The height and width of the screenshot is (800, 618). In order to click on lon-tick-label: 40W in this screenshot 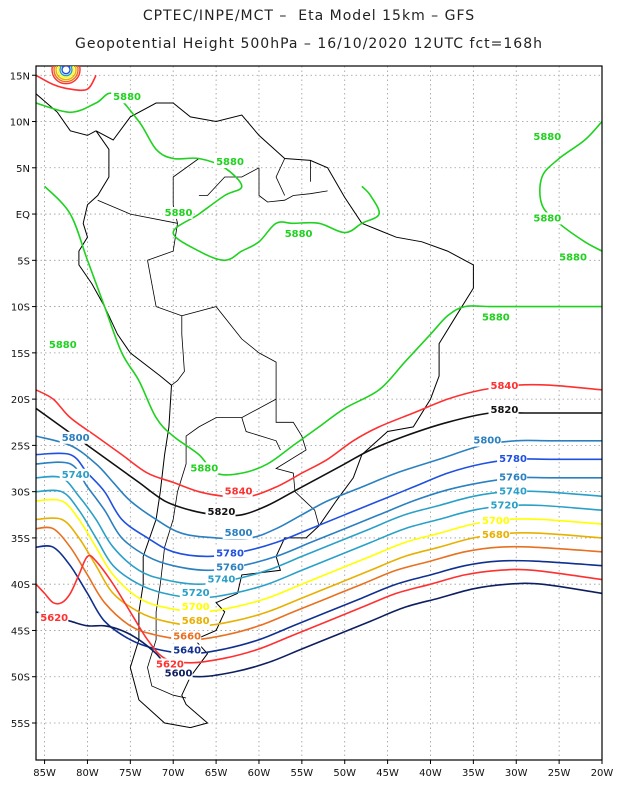, I will do `click(430, 773)`.